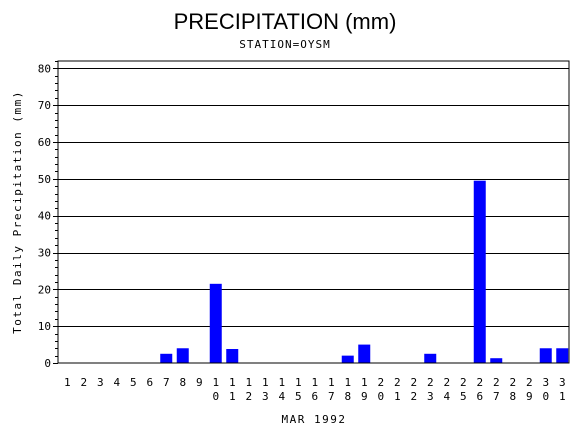 The image size is (570, 430). I want to click on chart-title: PRECIPITATION (mm), so click(285, 21).